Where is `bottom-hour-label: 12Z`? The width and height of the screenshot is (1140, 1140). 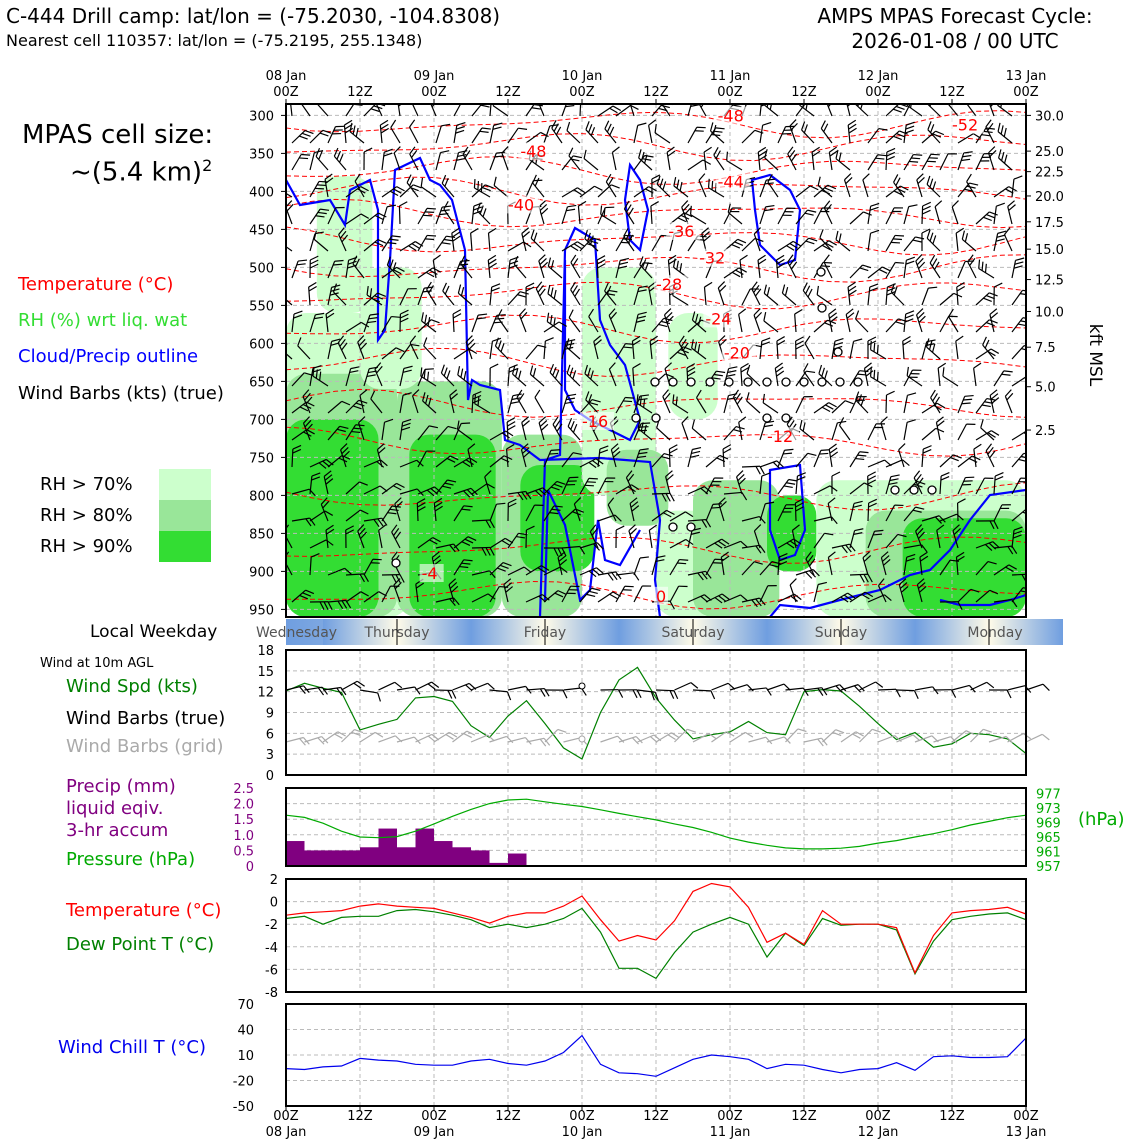 bottom-hour-label: 12Z is located at coordinates (804, 1116).